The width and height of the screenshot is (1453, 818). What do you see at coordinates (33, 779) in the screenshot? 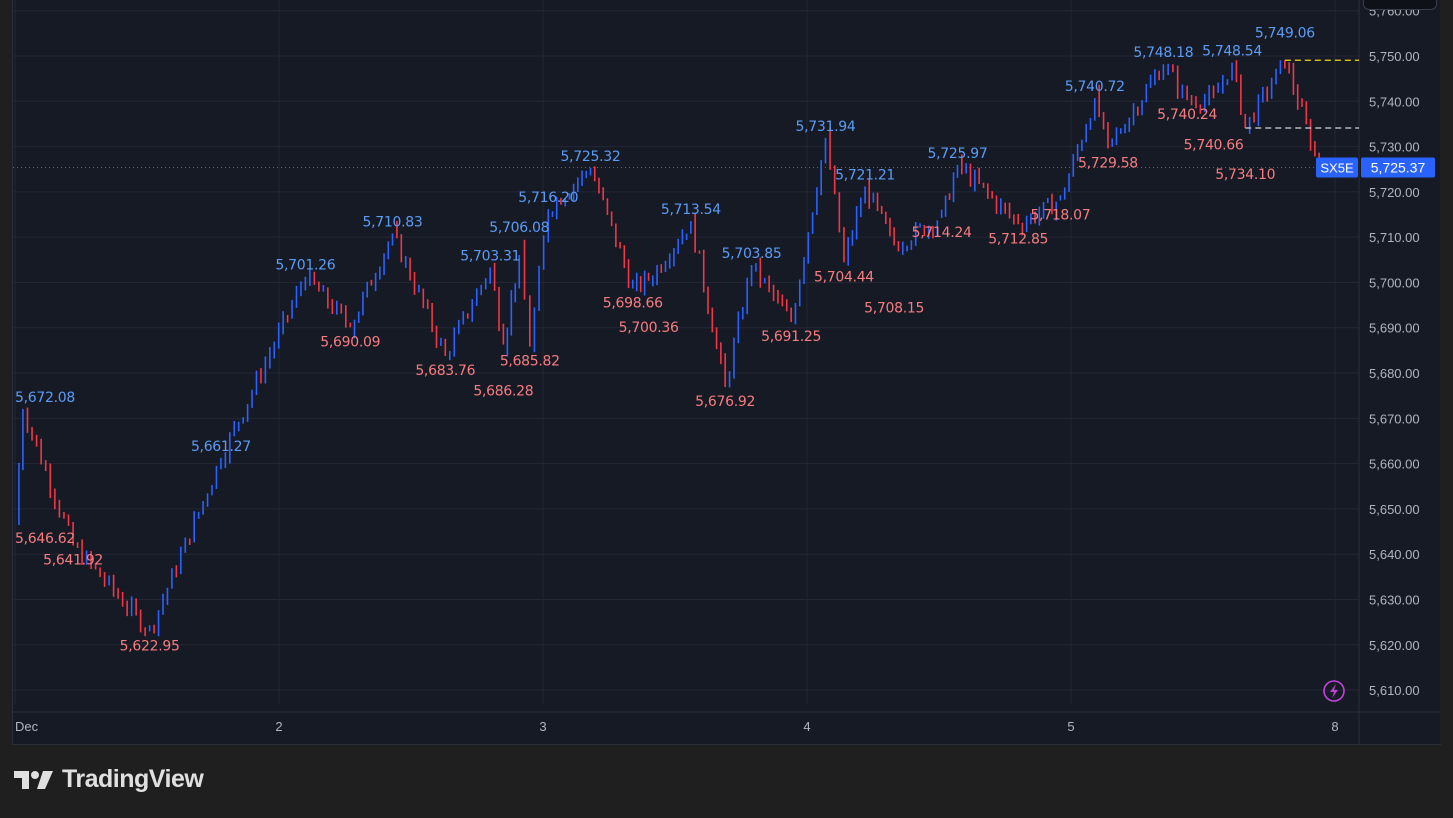
I see `tradingview-logo-icon` at bounding box center [33, 779].